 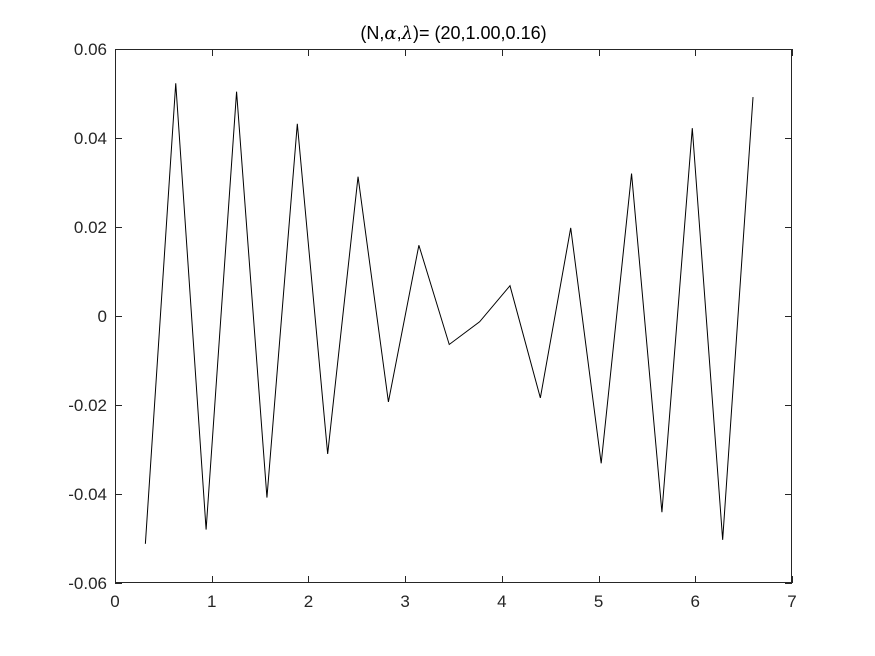 What do you see at coordinates (695, 601) in the screenshot?
I see `x-tick-label: 6` at bounding box center [695, 601].